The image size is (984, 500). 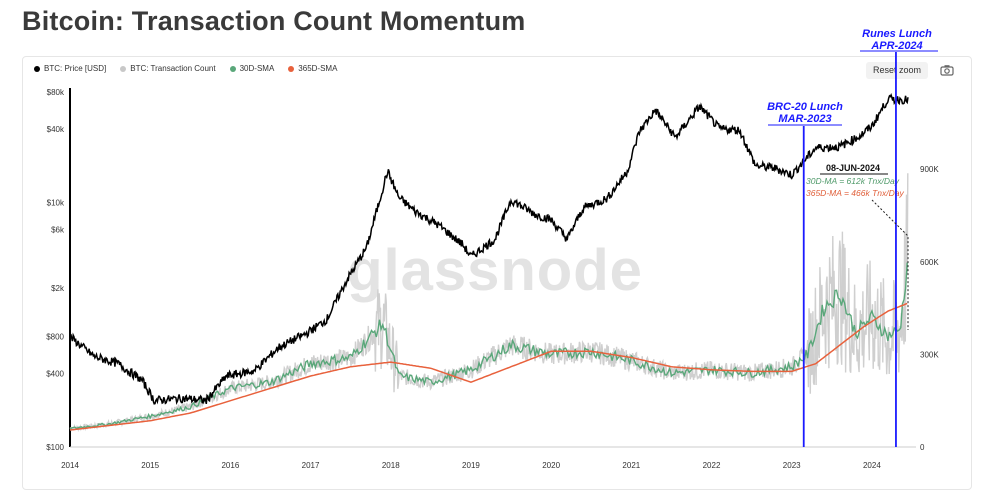 I want to click on legend-item-price: BTC: Price [USD], so click(x=70, y=68).